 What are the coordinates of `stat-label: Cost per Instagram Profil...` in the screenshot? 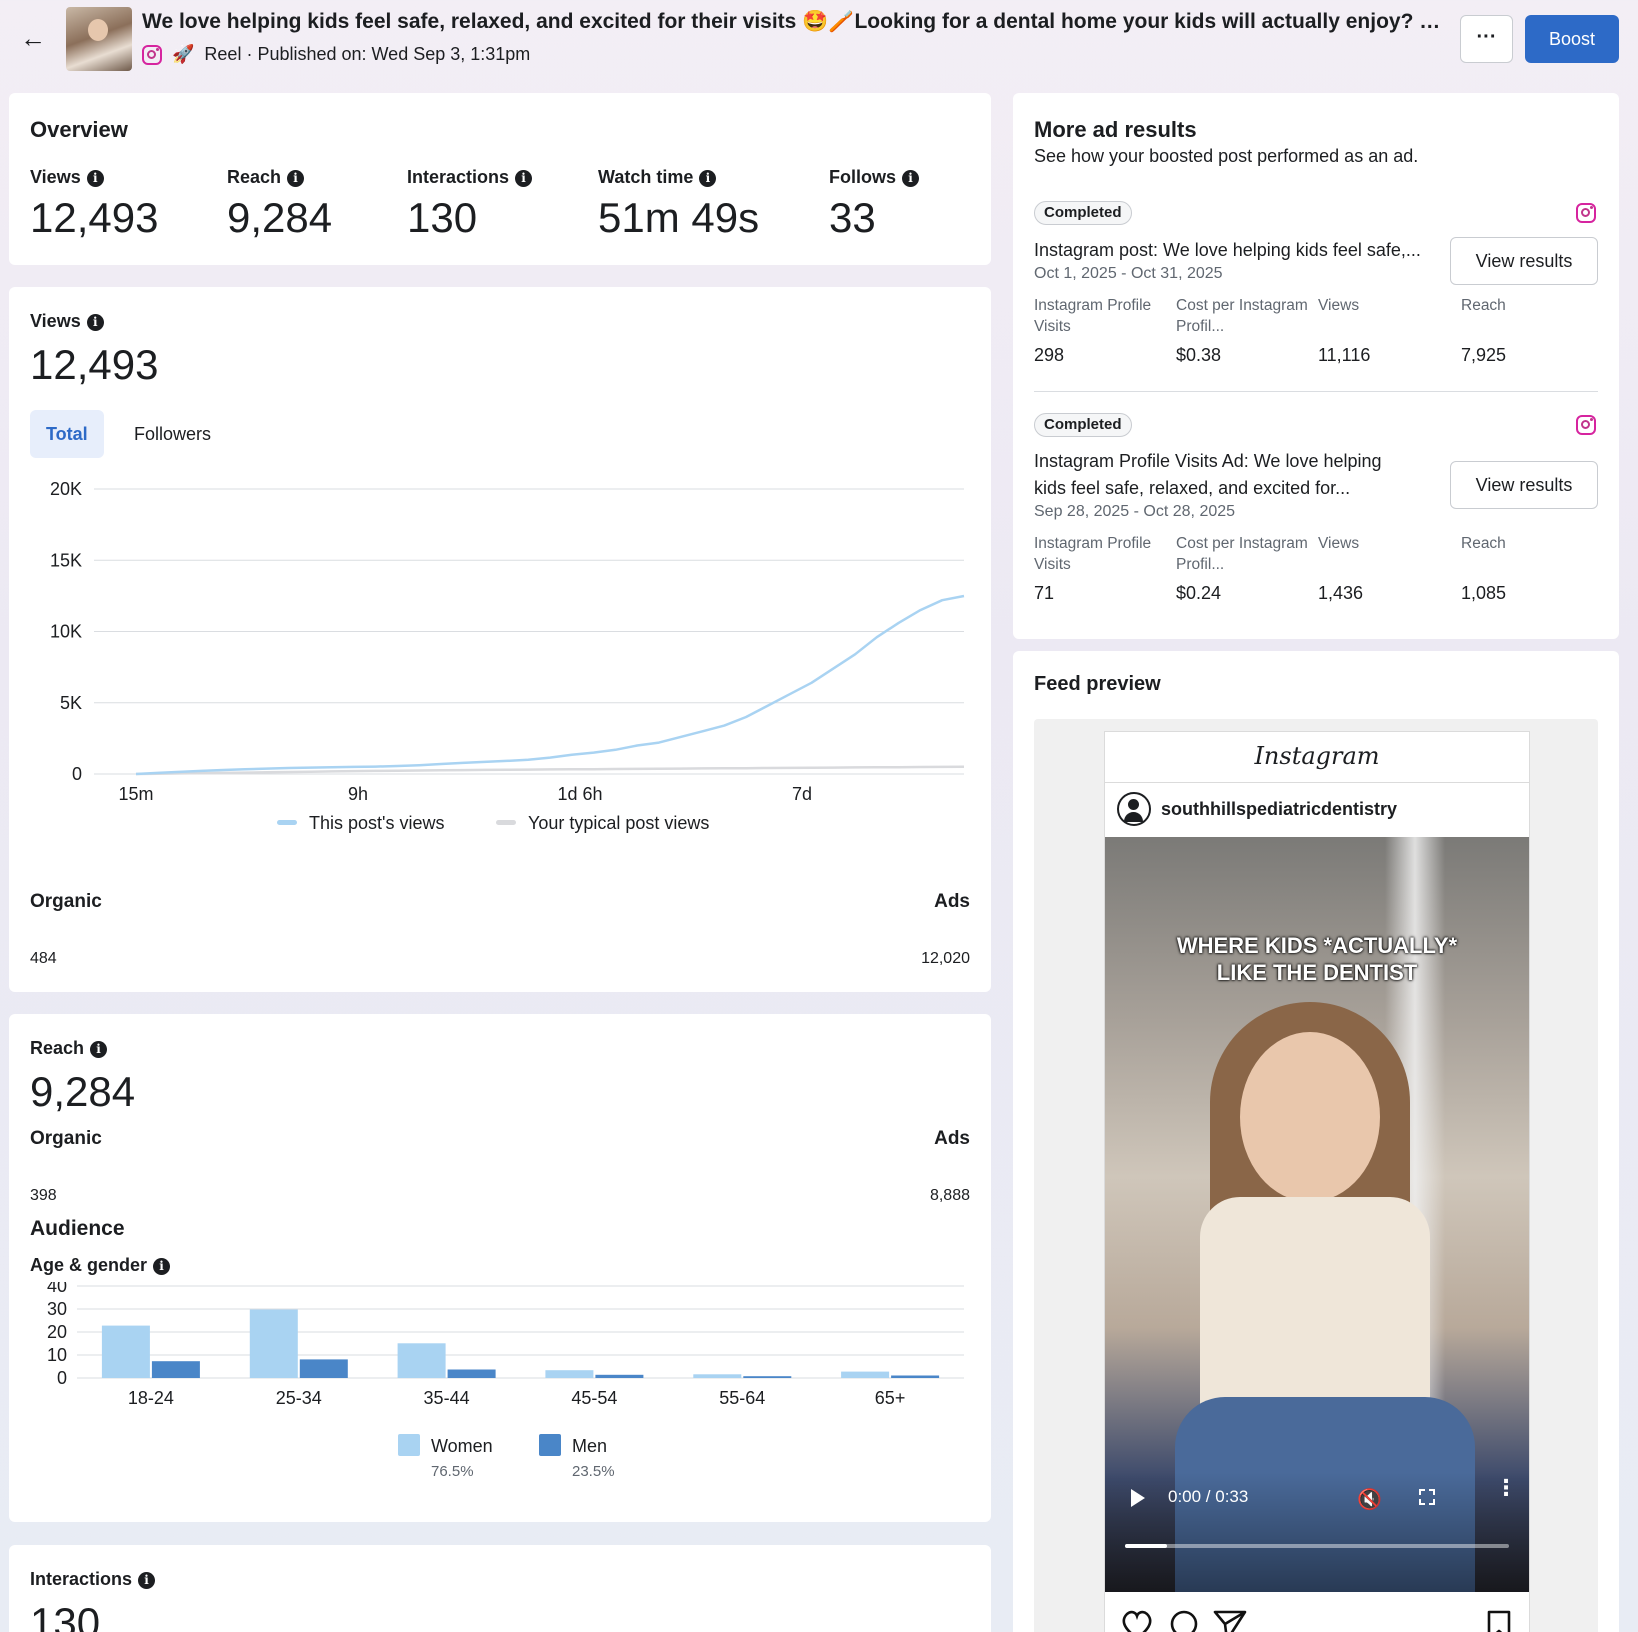 It's located at (1242, 554).